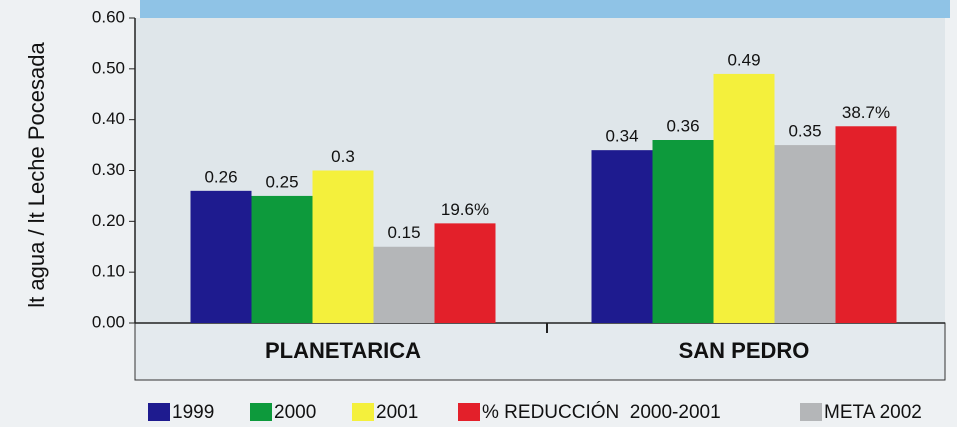 Image resolution: width=957 pixels, height=427 pixels. What do you see at coordinates (108, 220) in the screenshot?
I see `y-tick-label: 0.20` at bounding box center [108, 220].